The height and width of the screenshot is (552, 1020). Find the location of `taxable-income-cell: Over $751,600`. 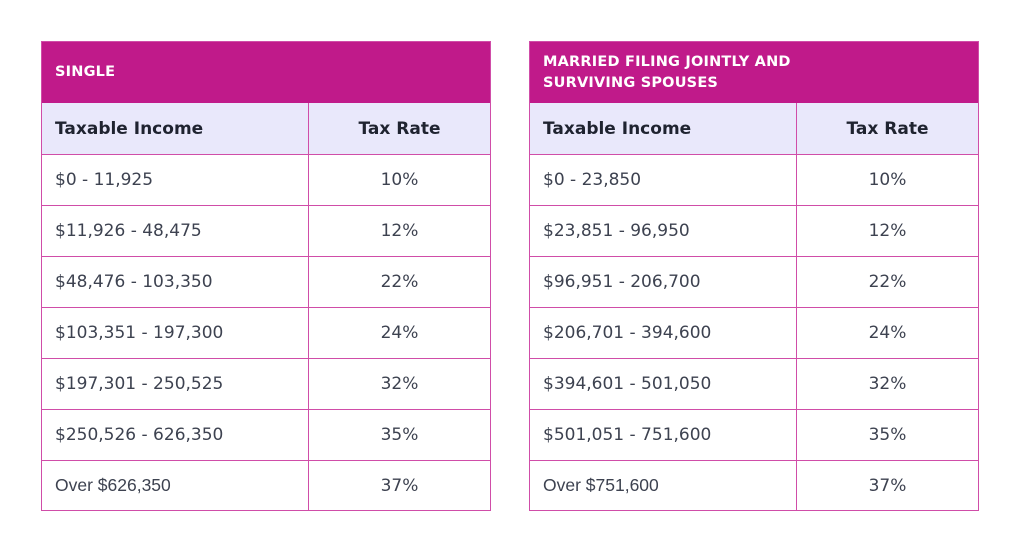

taxable-income-cell: Over $751,600 is located at coordinates (663, 485).